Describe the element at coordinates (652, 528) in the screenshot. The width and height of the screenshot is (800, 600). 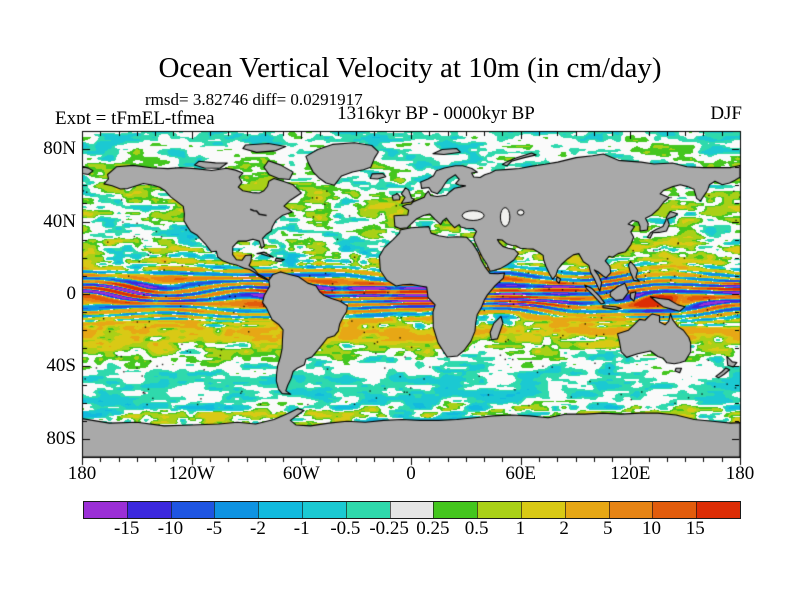
I see `colorbar-tick-label: 10` at that location.